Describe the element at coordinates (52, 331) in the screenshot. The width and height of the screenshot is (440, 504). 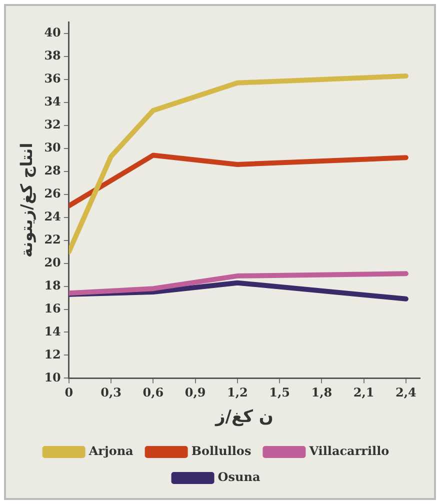
I see `y-tick-label: 14` at that location.